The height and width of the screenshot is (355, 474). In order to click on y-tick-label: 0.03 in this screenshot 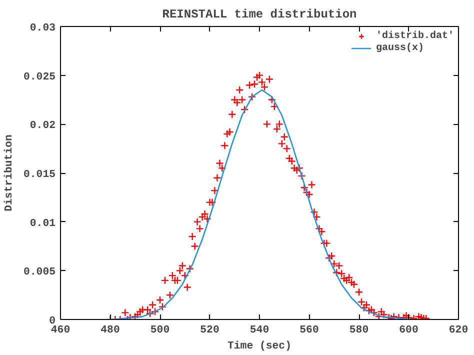, I will do `click(43, 28)`.